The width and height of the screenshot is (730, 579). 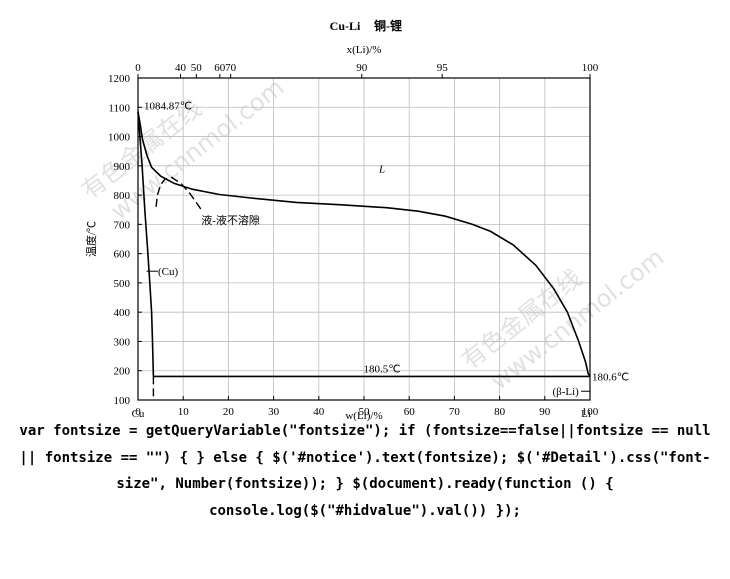 What do you see at coordinates (168, 272) in the screenshot?
I see `annotation-label: (Cu)` at bounding box center [168, 272].